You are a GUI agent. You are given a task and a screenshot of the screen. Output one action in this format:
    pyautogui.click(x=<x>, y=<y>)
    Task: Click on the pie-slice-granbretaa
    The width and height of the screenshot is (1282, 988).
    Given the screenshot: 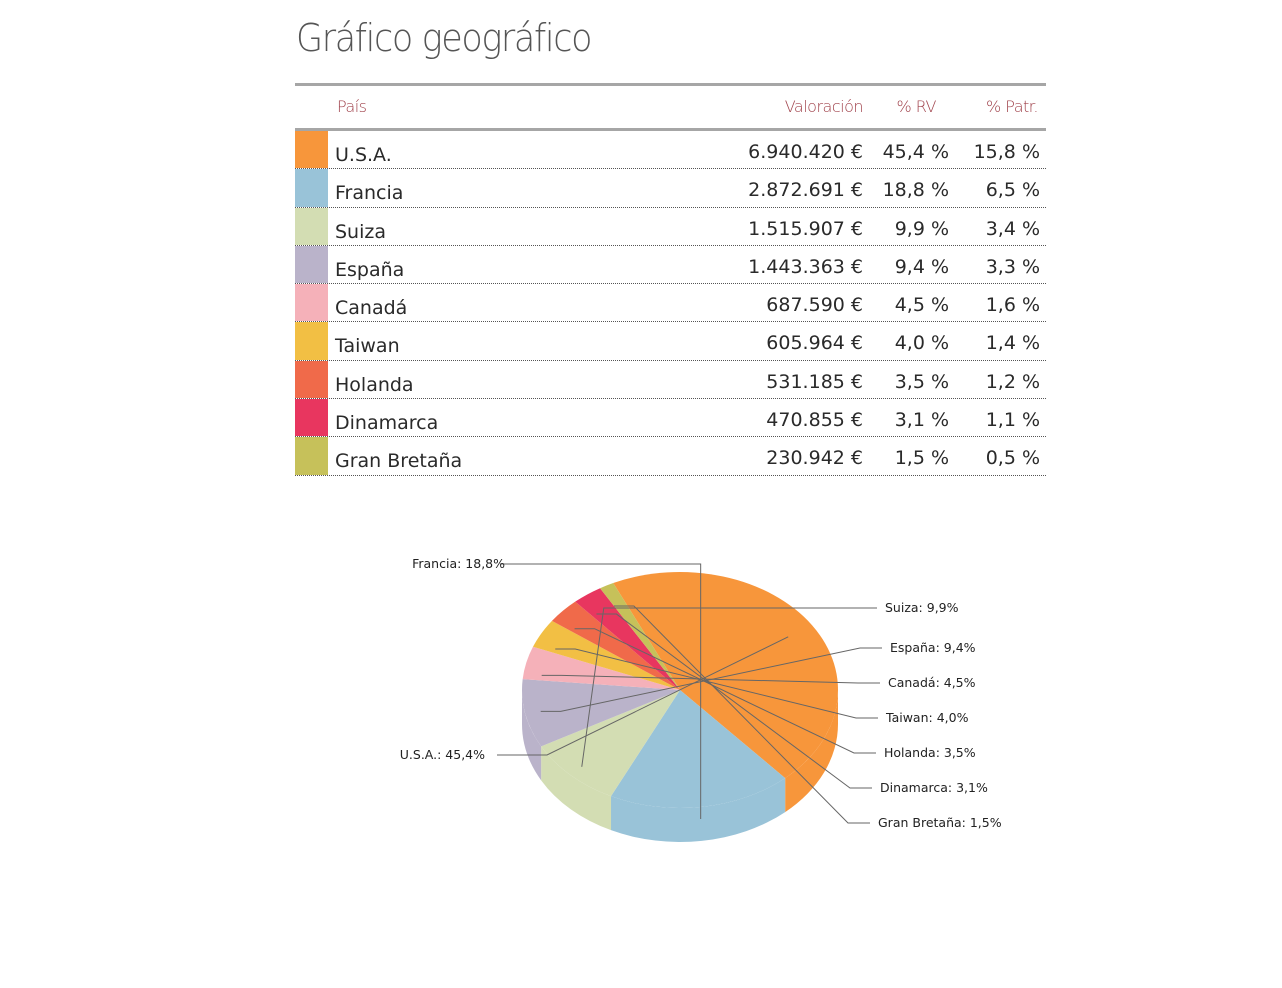 What is the action you would take?
    pyautogui.click(x=640, y=636)
    